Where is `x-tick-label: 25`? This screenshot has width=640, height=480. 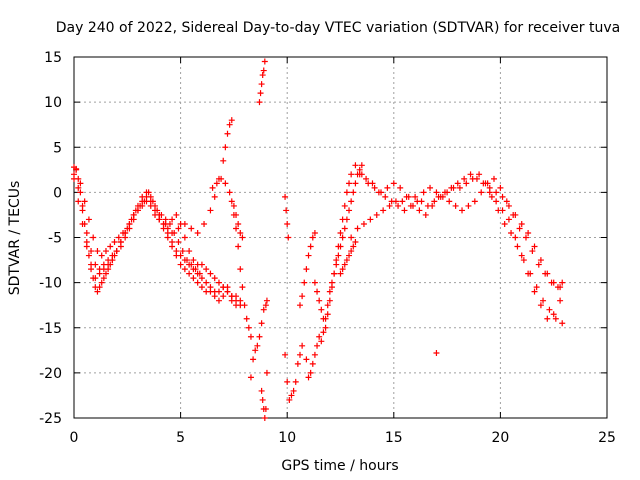
x-tick-label: 25 is located at coordinates (607, 438).